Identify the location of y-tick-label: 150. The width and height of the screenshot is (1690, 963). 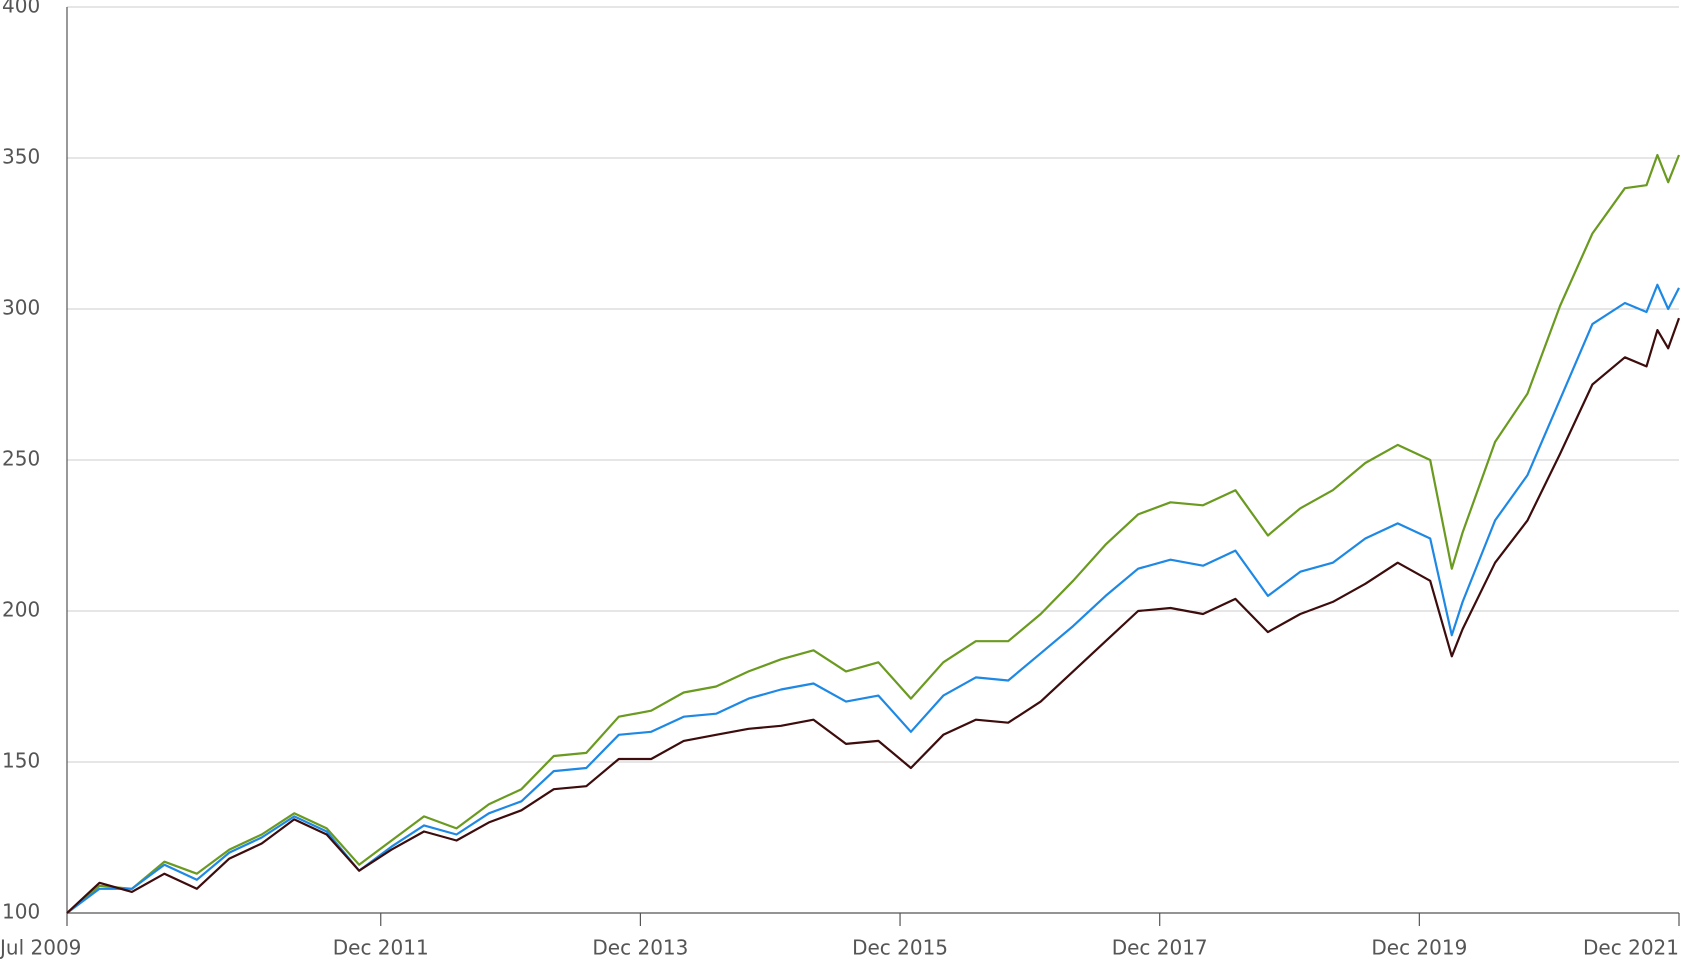
(21, 761).